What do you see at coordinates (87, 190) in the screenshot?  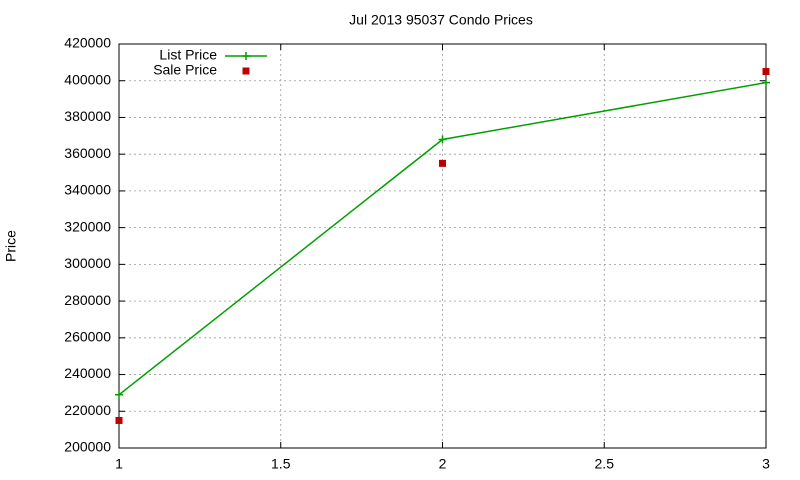 I see `y-tick-label: 340000` at bounding box center [87, 190].